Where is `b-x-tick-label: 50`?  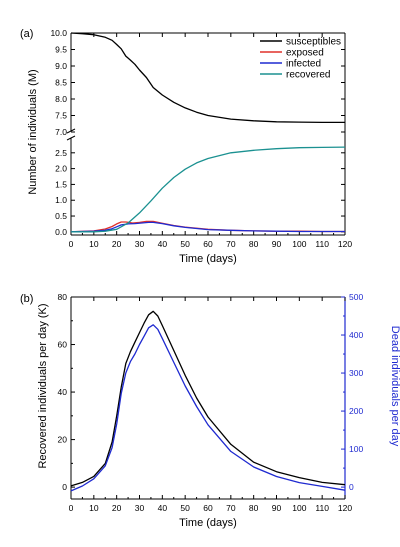 b-x-tick-label: 50 is located at coordinates (185, 508).